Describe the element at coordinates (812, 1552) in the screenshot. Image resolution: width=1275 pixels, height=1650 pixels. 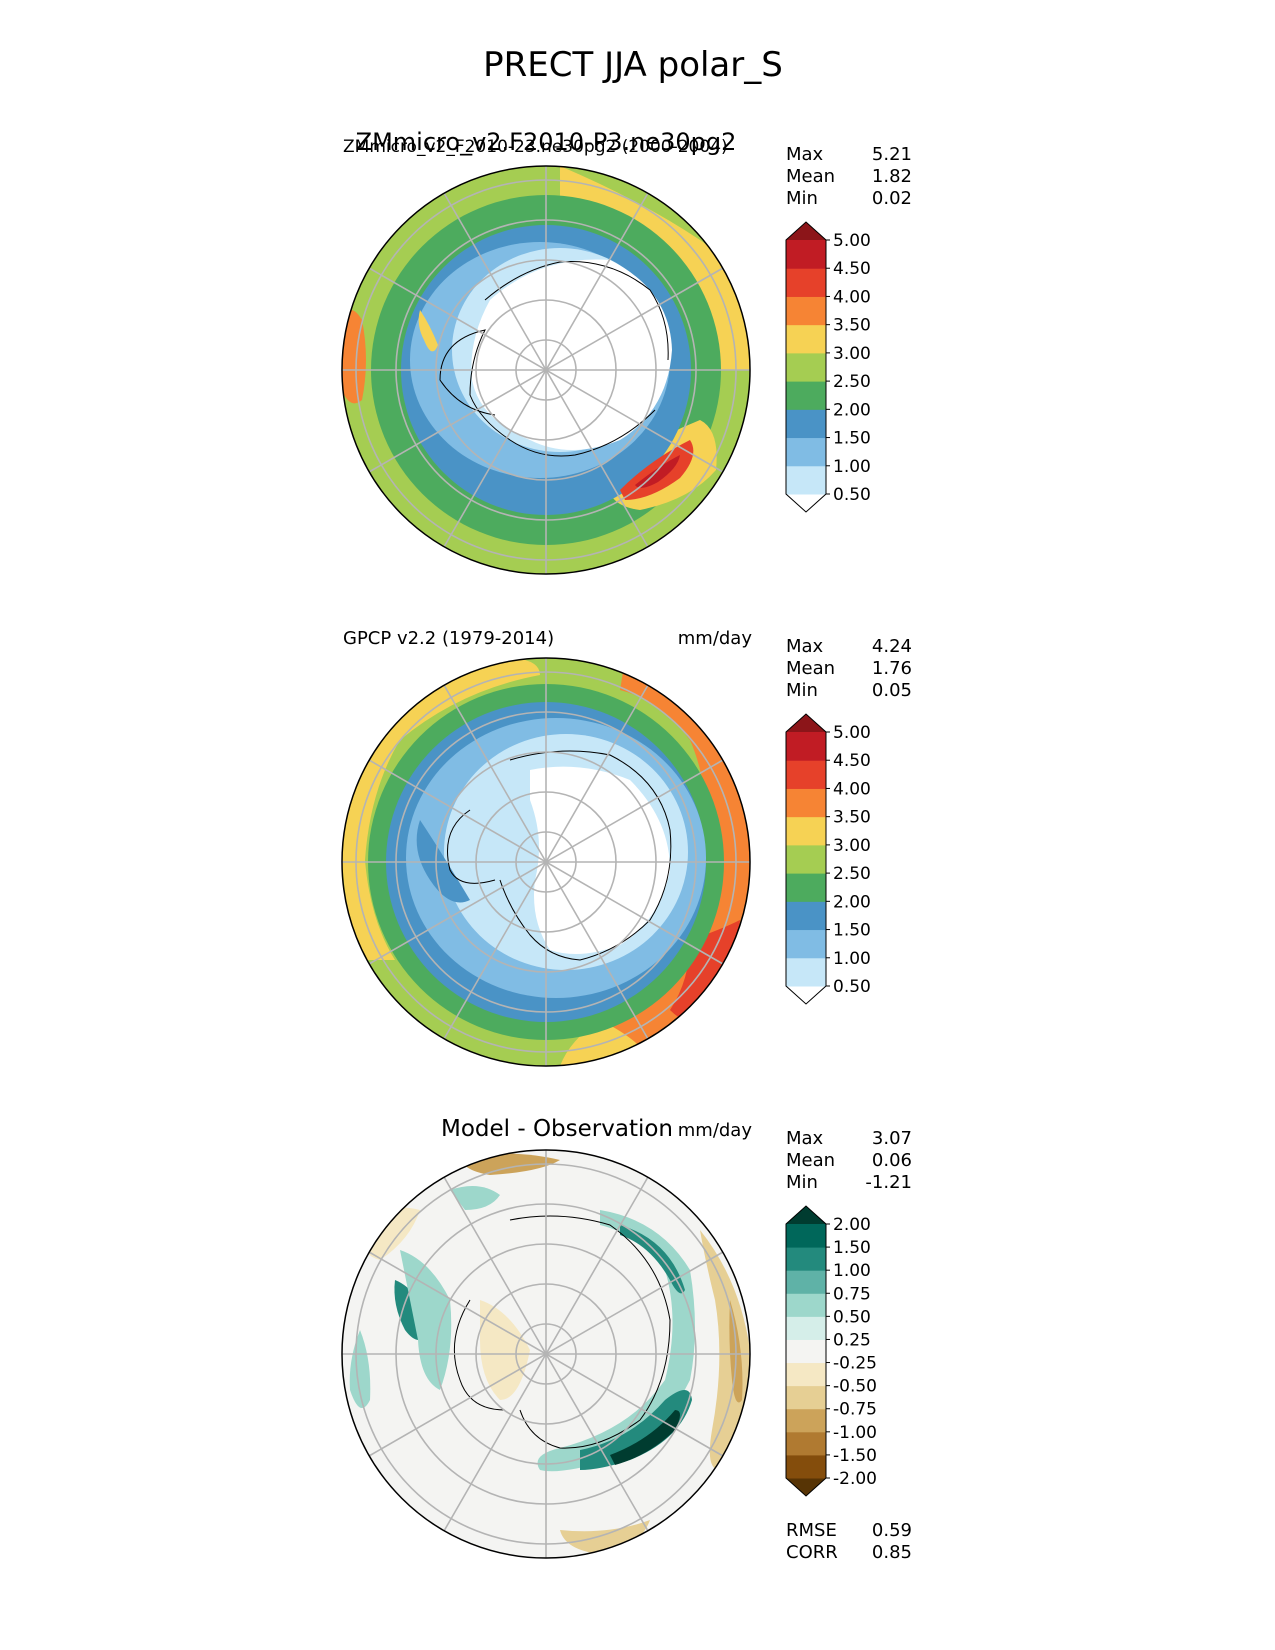
I see `stat-label: CORR` at that location.